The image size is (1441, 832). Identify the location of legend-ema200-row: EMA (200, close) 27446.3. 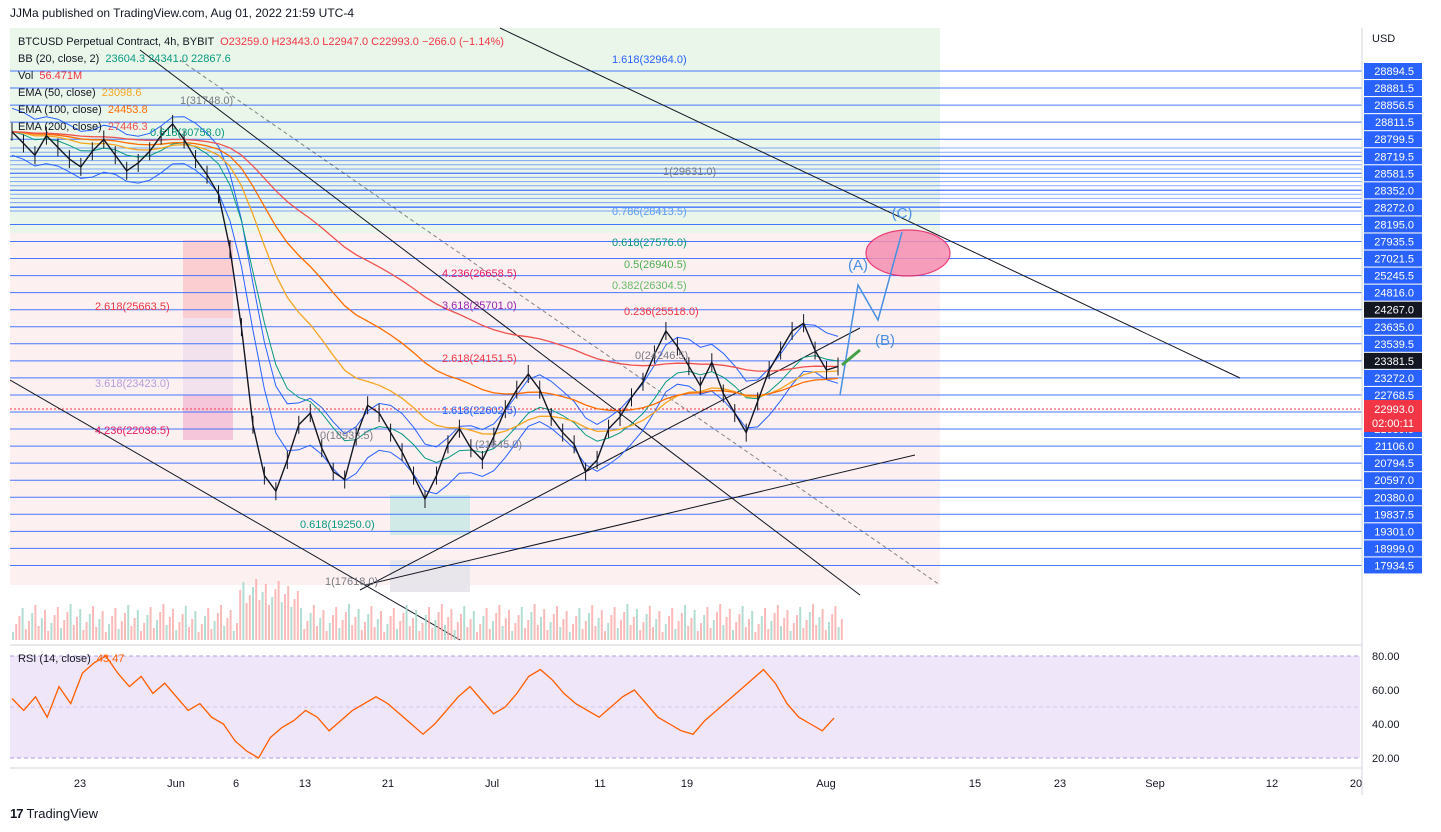
(83, 127).